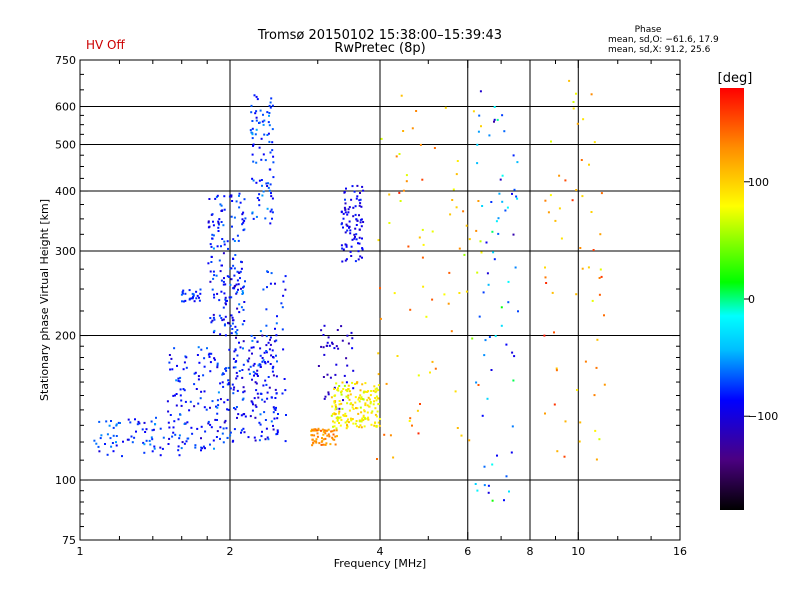  Describe the element at coordinates (748, 290) in the screenshot. I see `phase-colorbar: [deg] 100 0 −100` at that location.